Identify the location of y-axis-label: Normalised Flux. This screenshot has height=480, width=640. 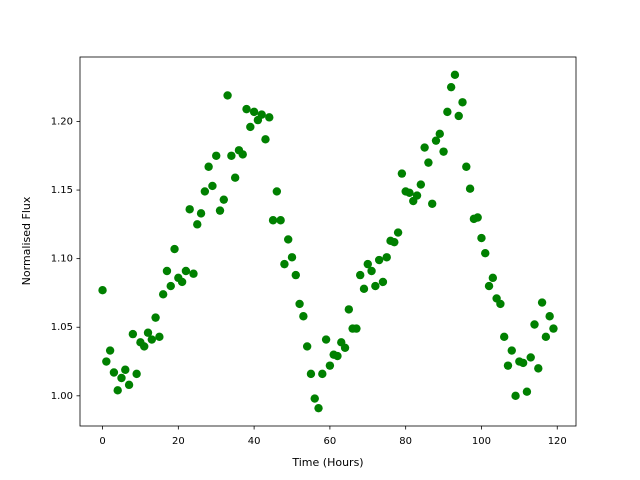
(26, 240).